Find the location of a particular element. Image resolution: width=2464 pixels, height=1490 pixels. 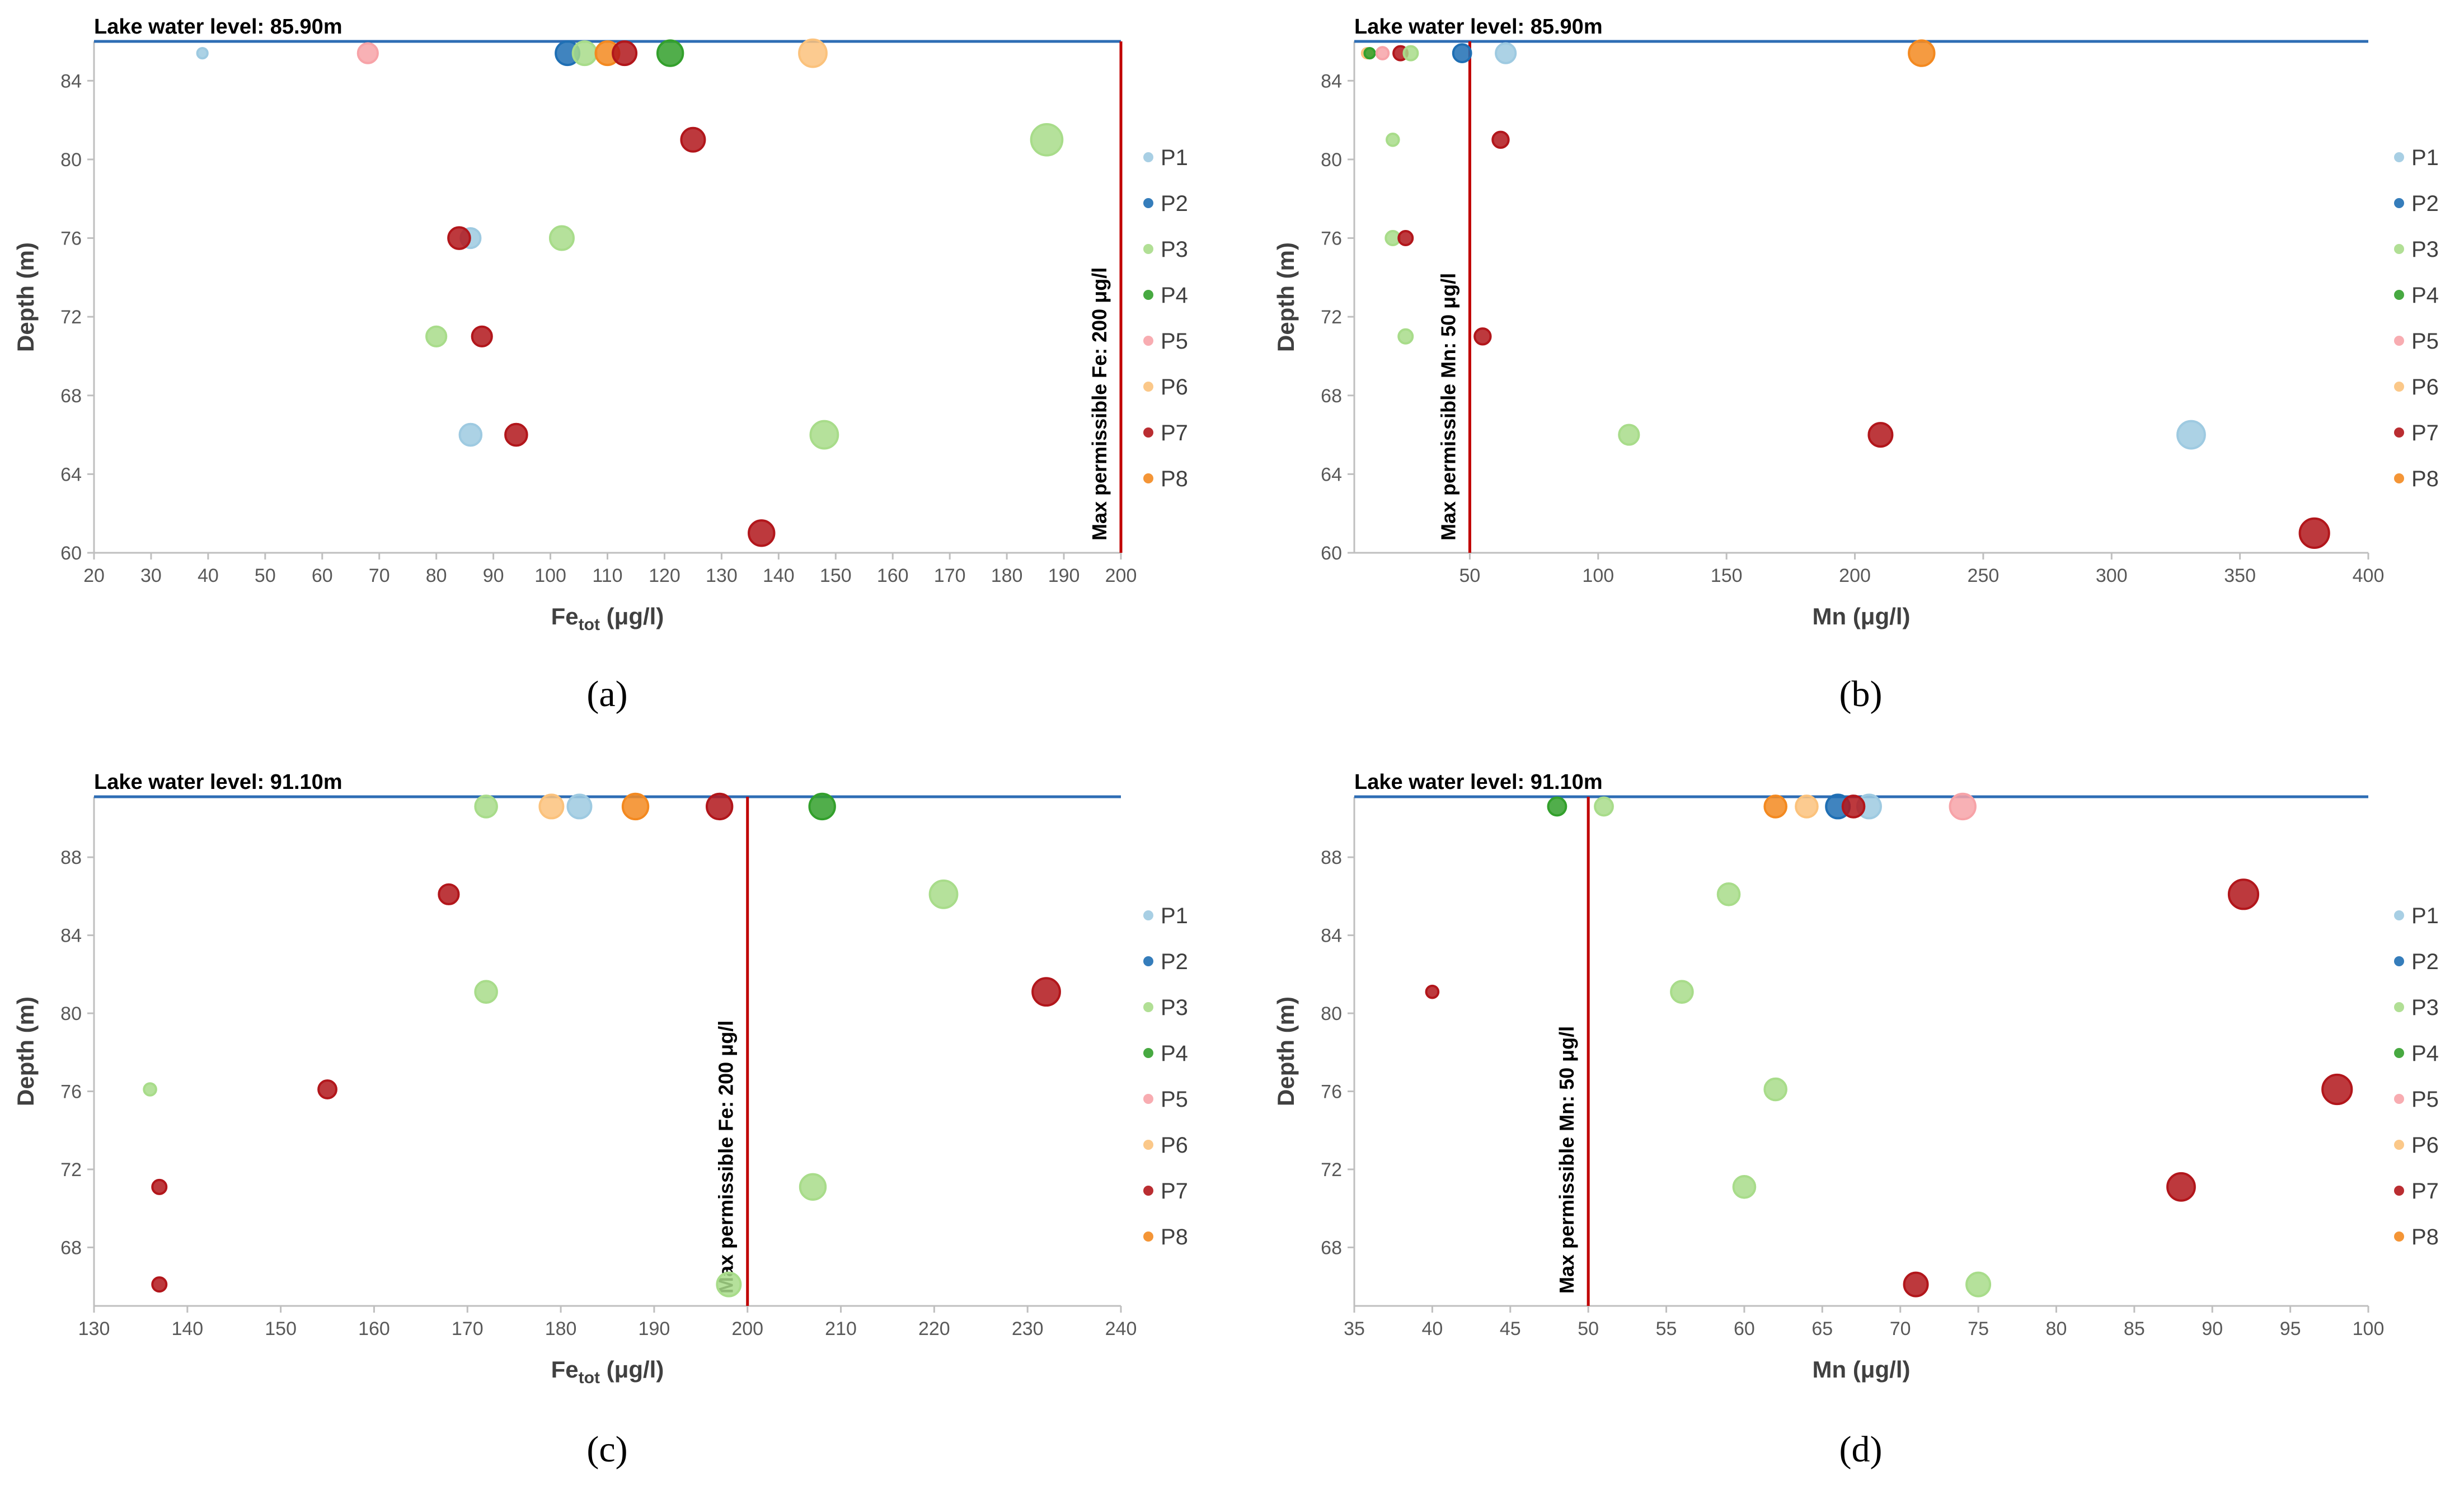

x-tick-label: 190 is located at coordinates (654, 1328).